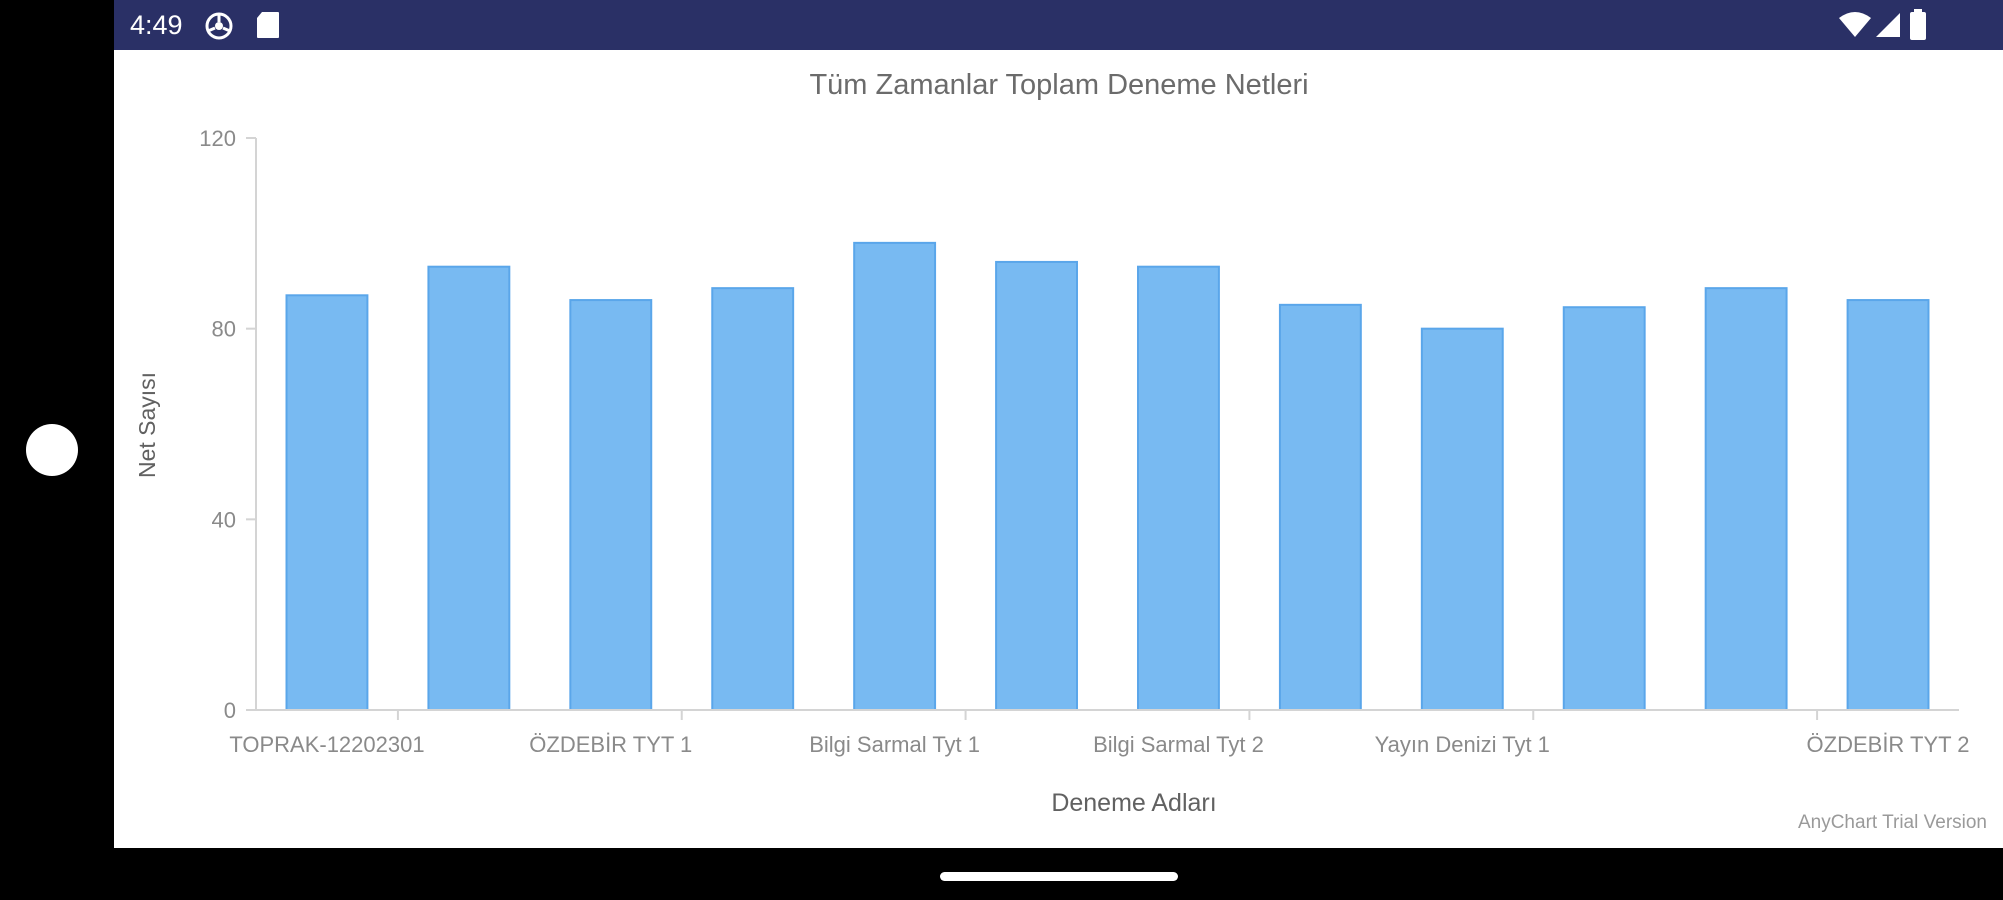  Describe the element at coordinates (1888, 744) in the screenshot. I see `x-tick-label: ÖZDEBİR TYT 2` at that location.